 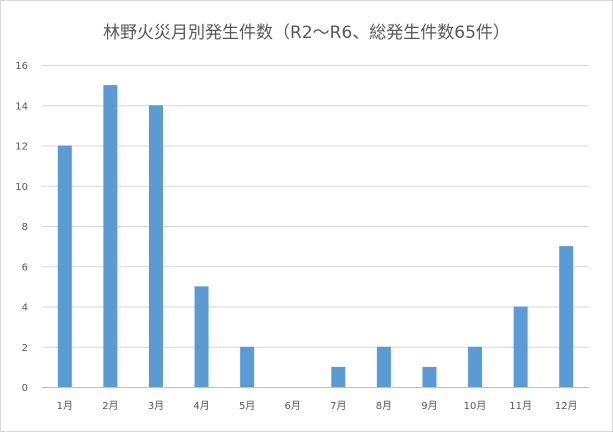 What do you see at coordinates (520, 406) in the screenshot?
I see `x-tick-label: 11月` at bounding box center [520, 406].